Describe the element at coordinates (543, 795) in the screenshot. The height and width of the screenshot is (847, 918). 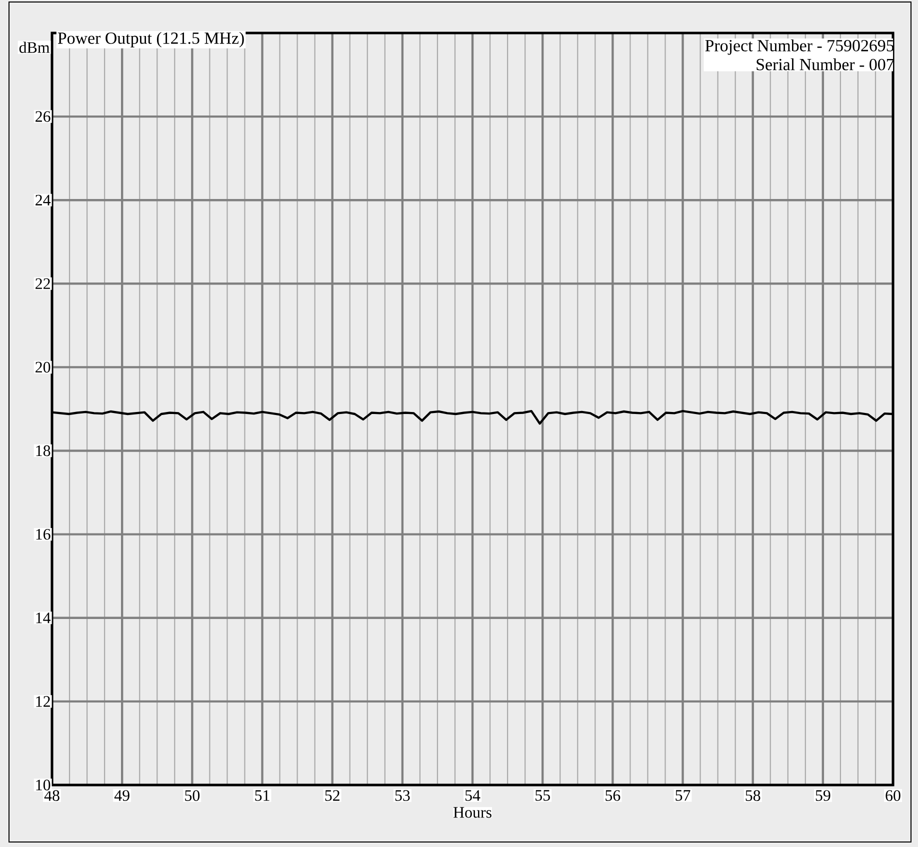
I see `x-tick-label: 55` at that location.